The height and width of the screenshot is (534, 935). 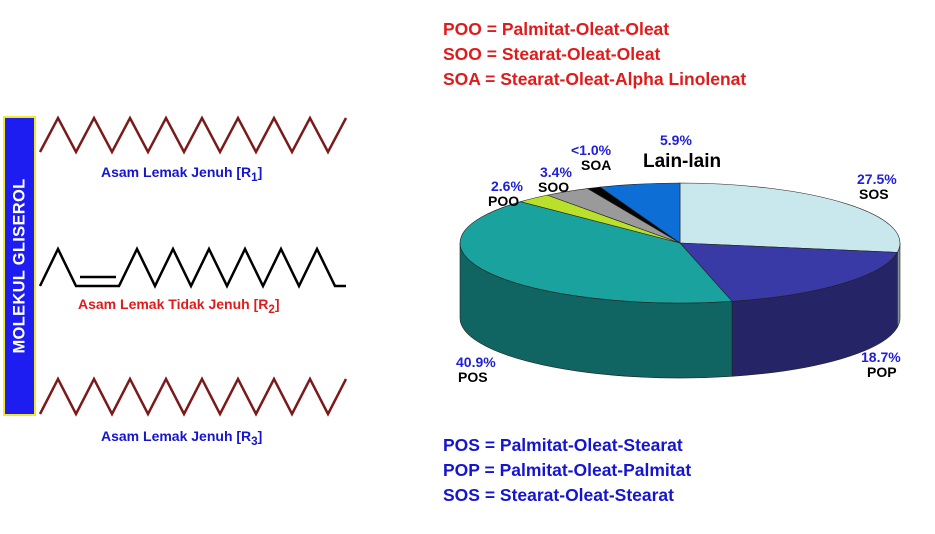 I want to click on definition-soa: SOA = Stearat-Oleat-Alpha Linolenat, so click(x=595, y=79).